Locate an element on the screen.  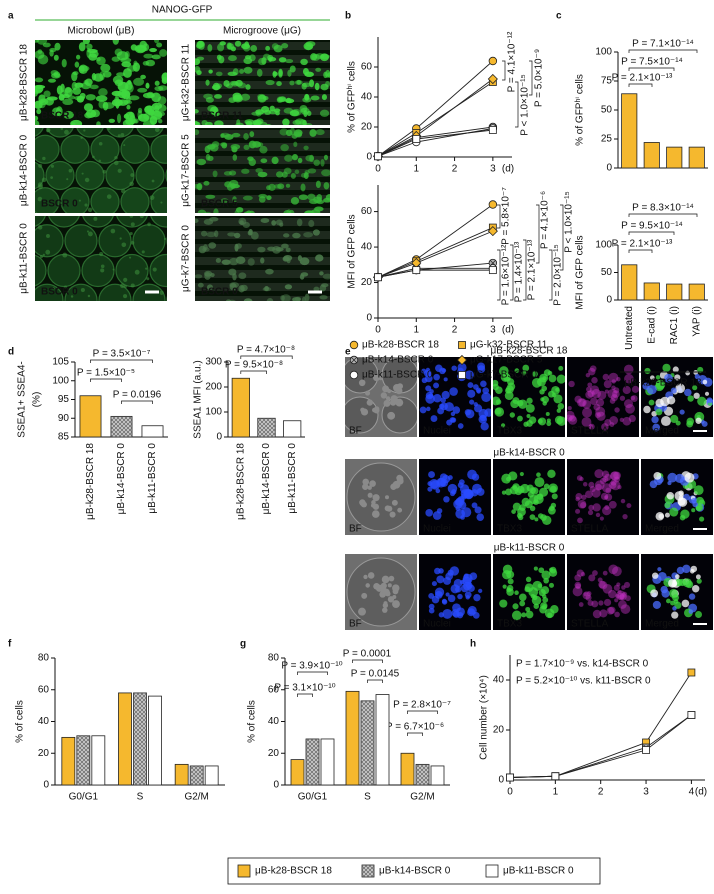
bracket is located at coordinates (640, 251).